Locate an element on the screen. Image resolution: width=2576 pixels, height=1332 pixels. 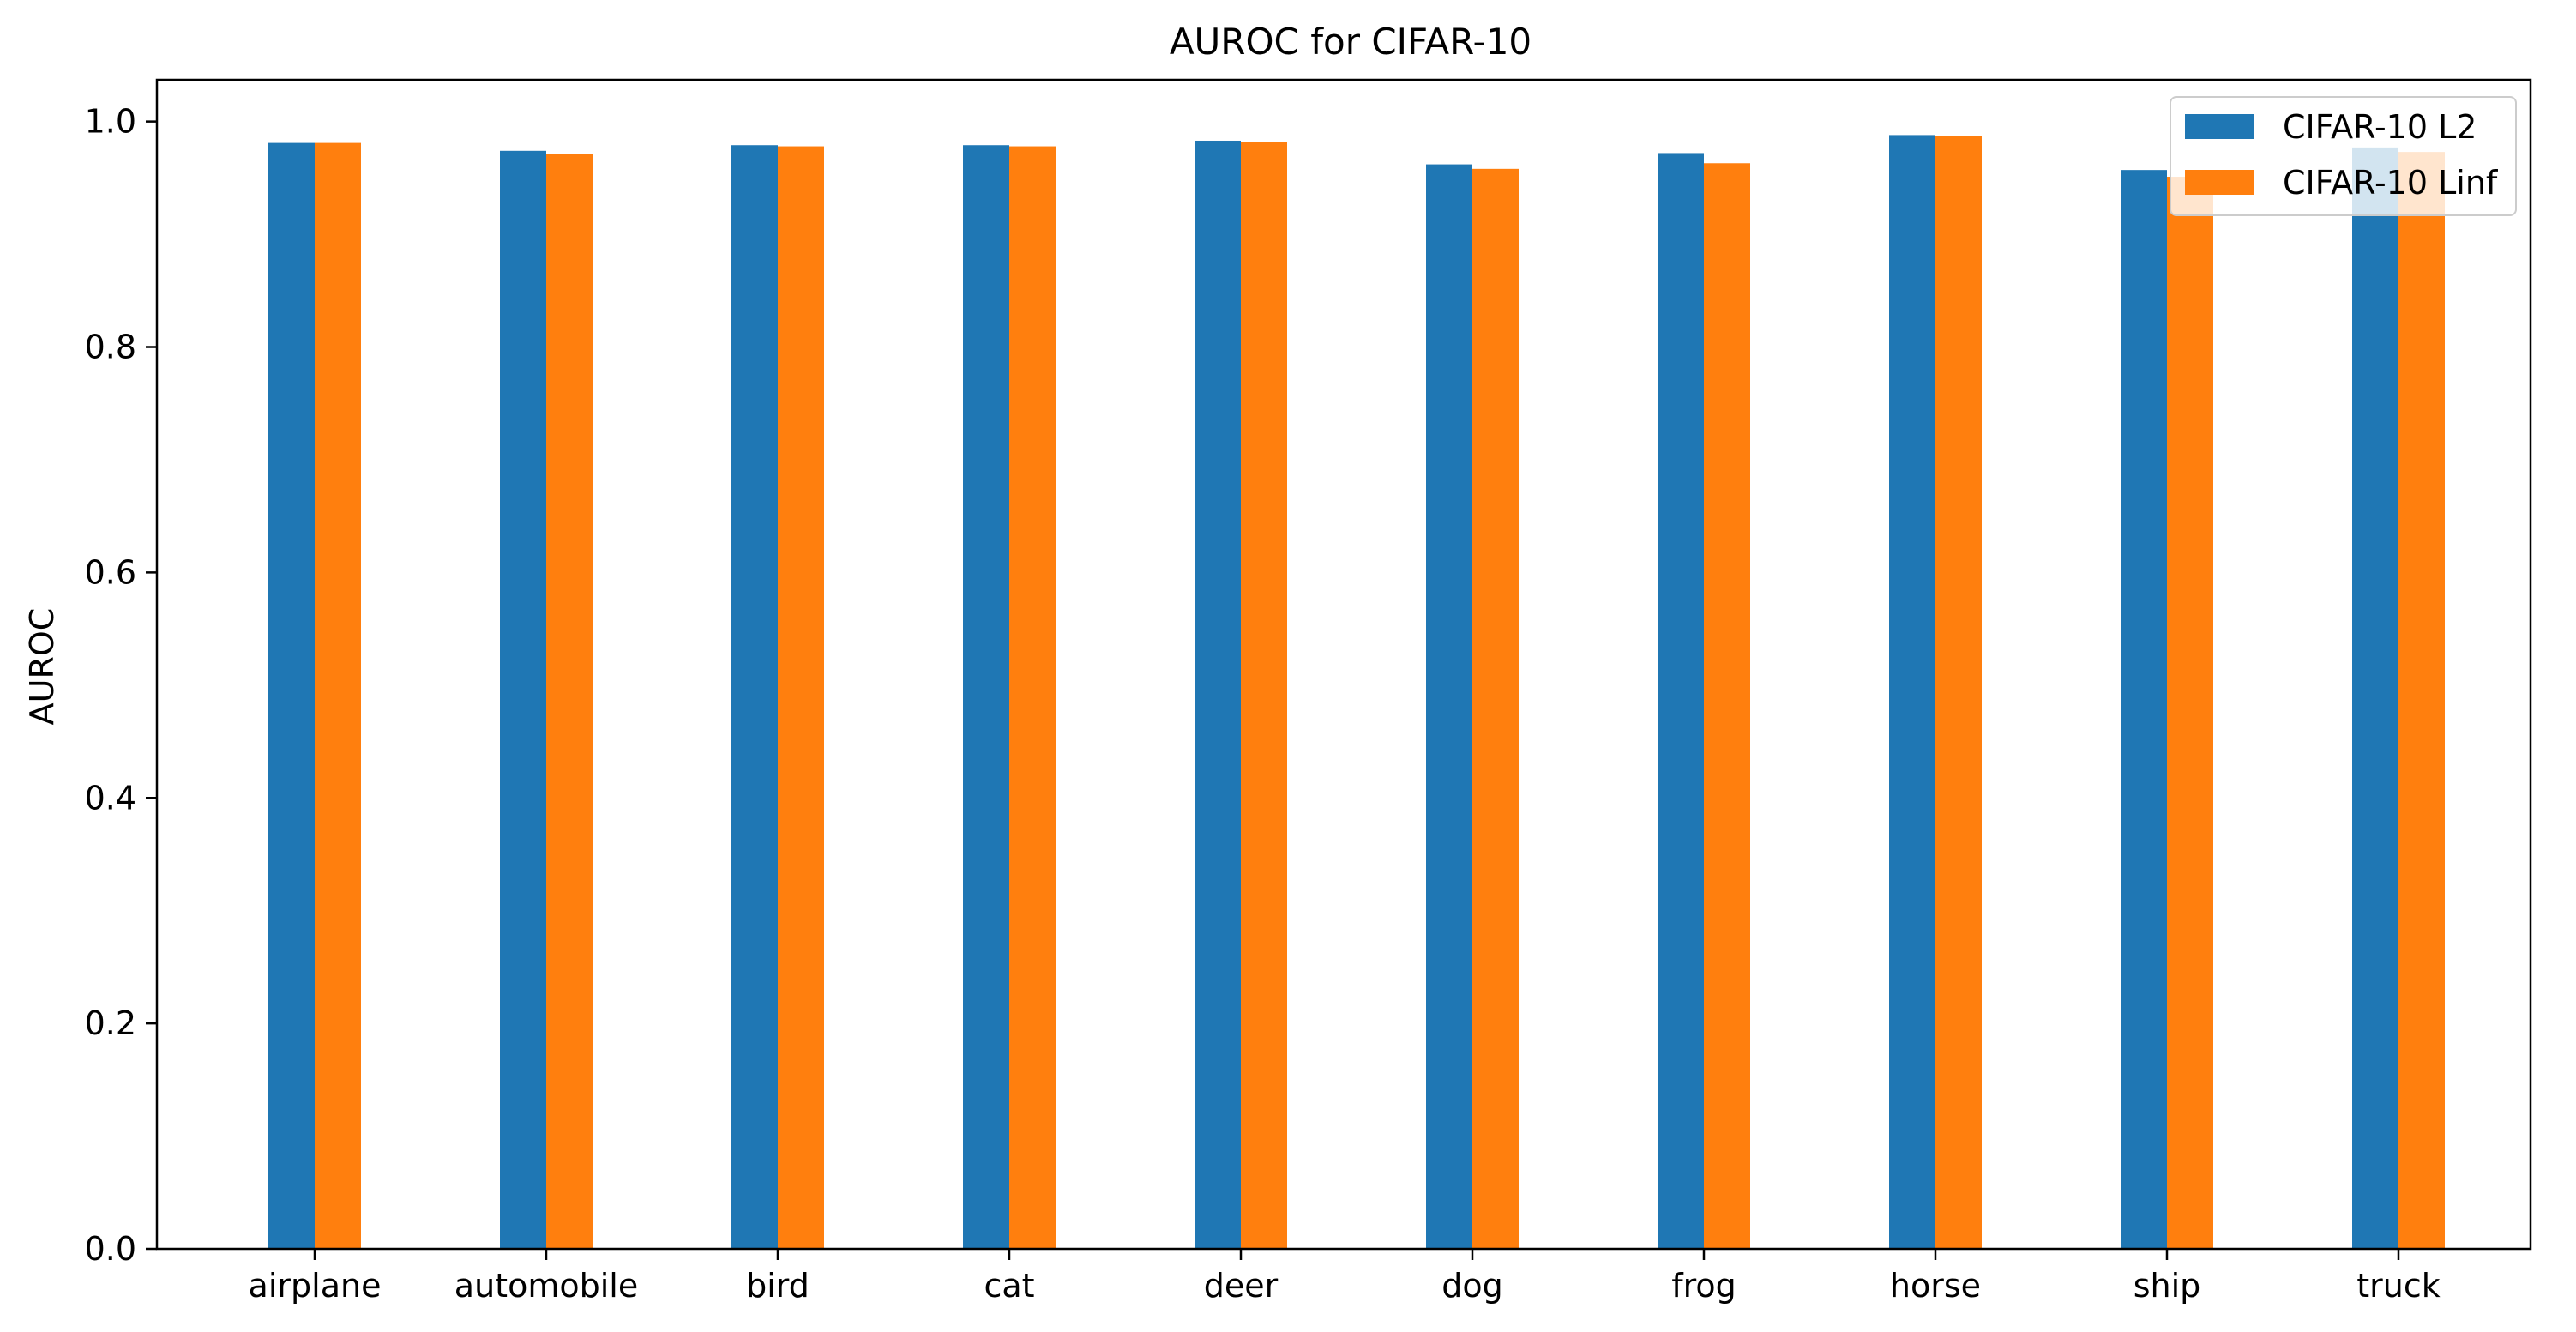
chart-title: AUROC for CIFAR-10 is located at coordinates (1351, 42).